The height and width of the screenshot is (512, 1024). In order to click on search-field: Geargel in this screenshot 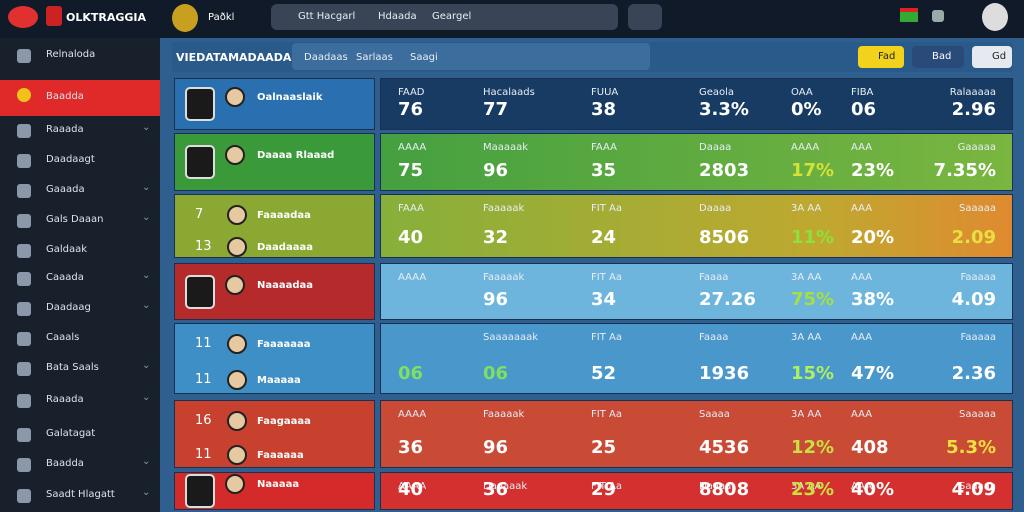, I will do `click(452, 16)`.